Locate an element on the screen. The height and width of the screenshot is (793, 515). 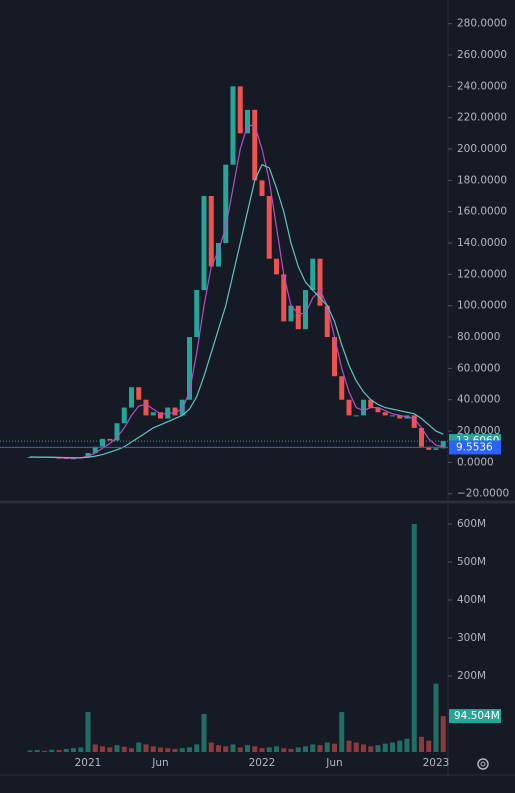
price-label-box is located at coordinates (475, 447).